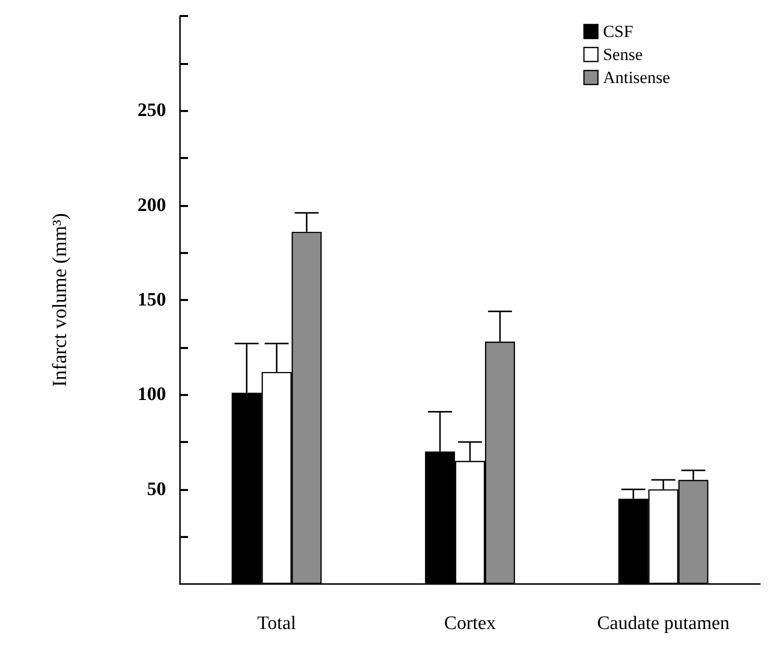 Image resolution: width=773 pixels, height=654 pixels. Describe the element at coordinates (156, 489) in the screenshot. I see `y-tick-label: 50` at that location.